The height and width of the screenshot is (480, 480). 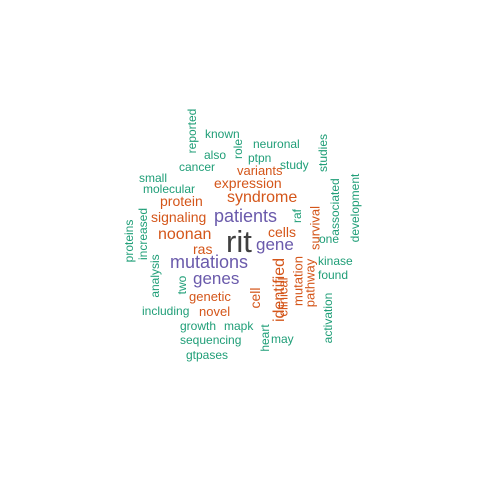 I want to click on word-genetic: genetic, so click(x=210, y=296).